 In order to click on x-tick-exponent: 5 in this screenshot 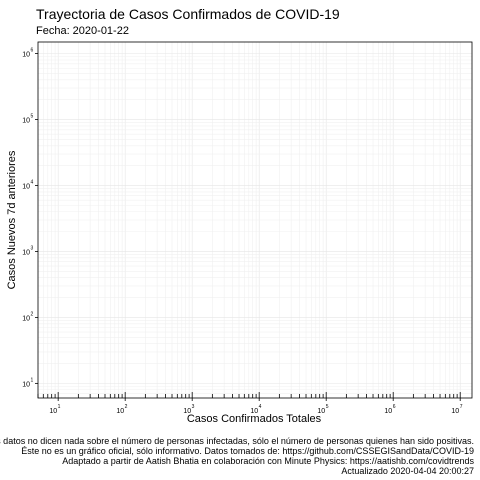, I will do `click(327, 407)`.